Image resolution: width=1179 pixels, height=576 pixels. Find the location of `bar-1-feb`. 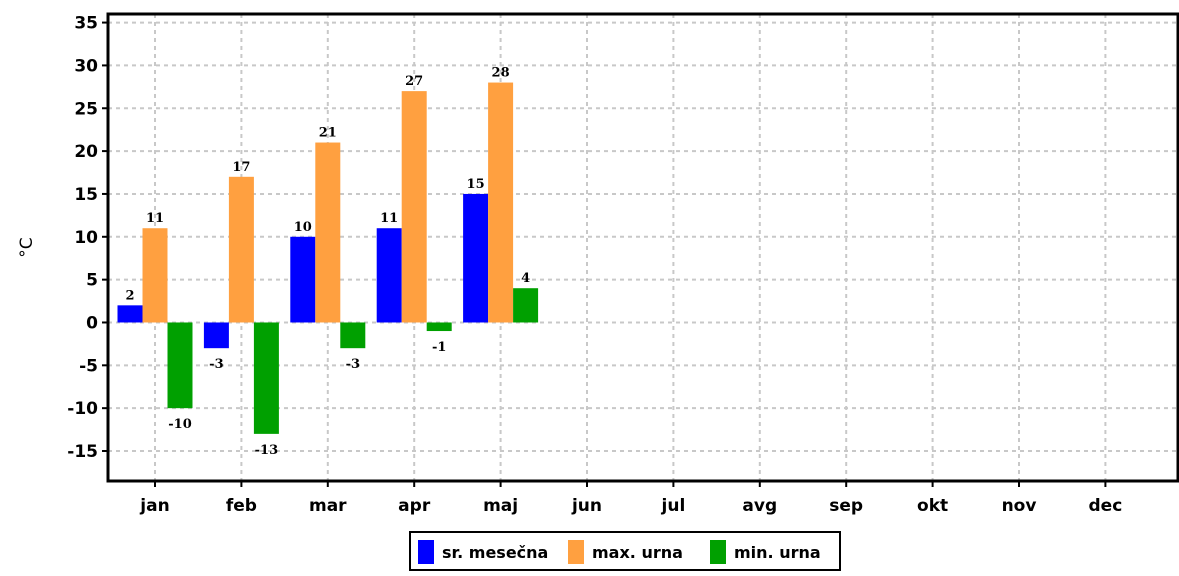

bar-1-feb is located at coordinates (241, 249).